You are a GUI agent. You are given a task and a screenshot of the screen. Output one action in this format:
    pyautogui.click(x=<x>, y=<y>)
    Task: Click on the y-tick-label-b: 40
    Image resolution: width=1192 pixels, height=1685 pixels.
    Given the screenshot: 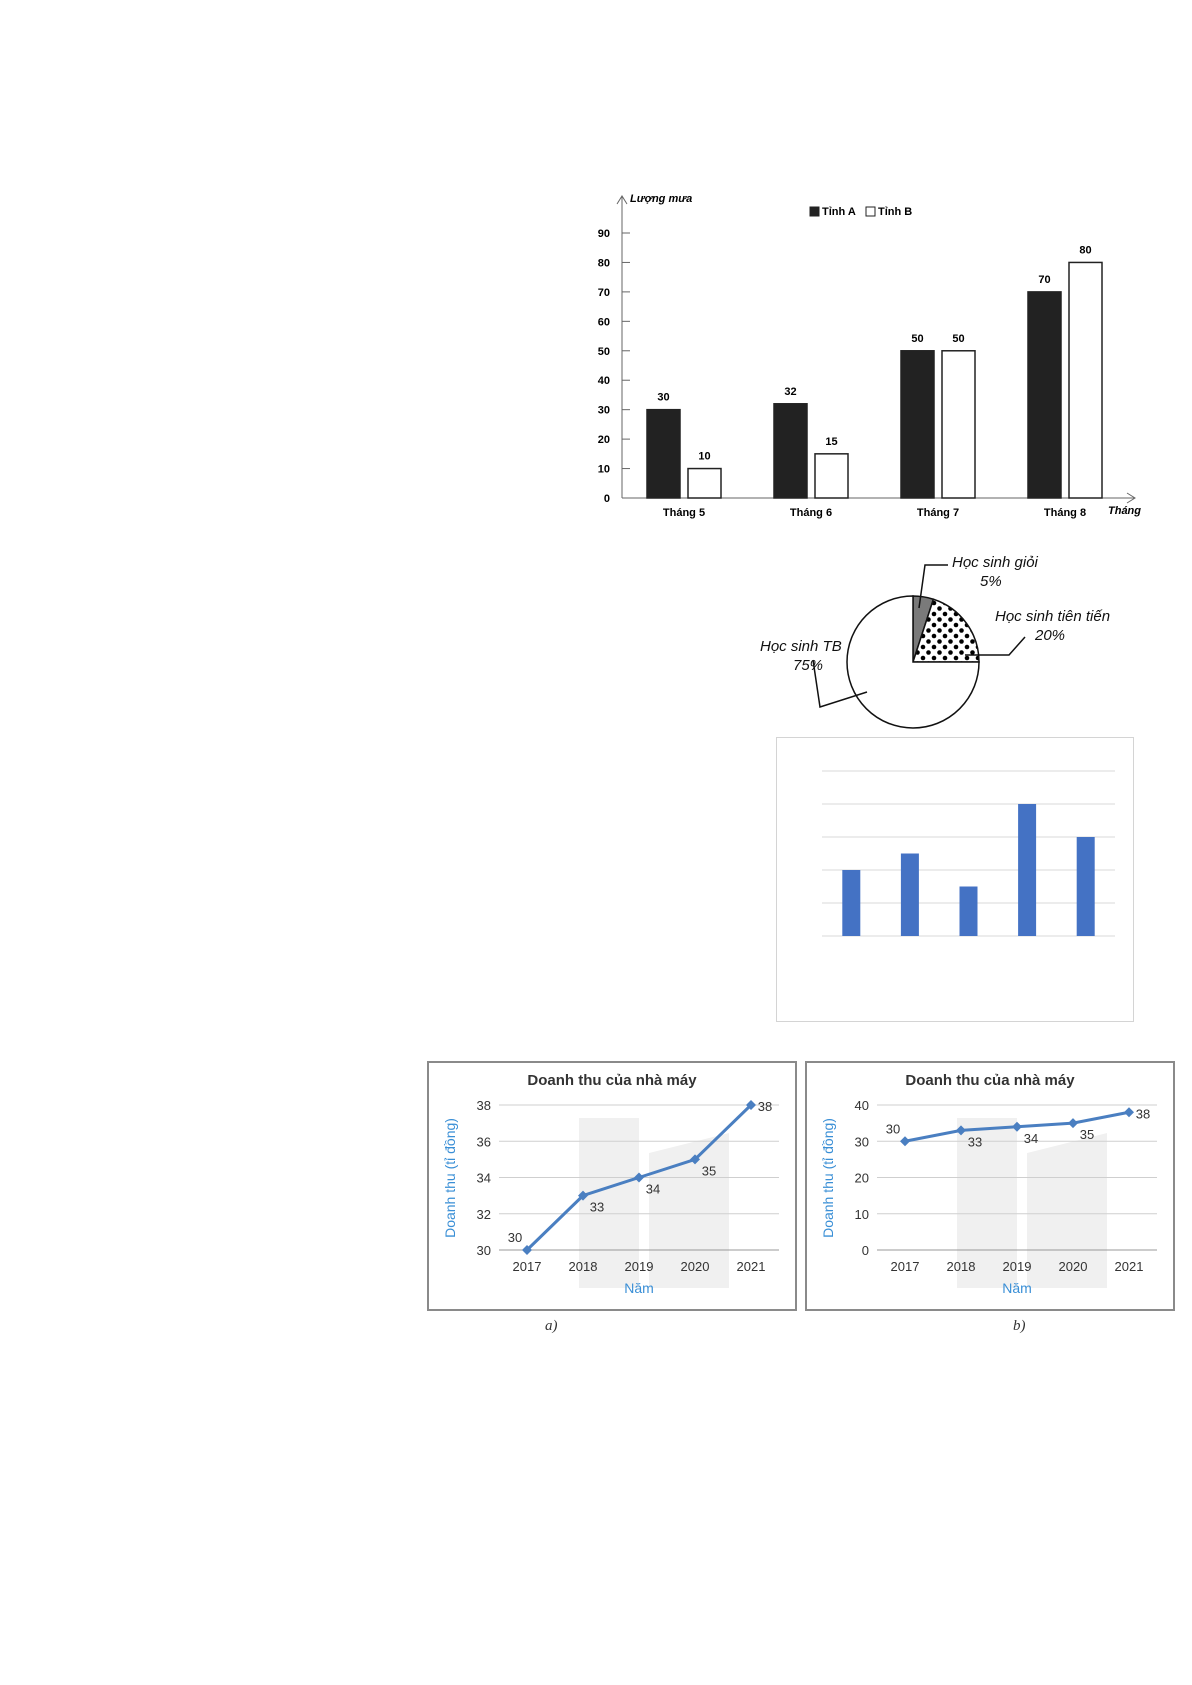 What is the action you would take?
    pyautogui.click(x=862, y=1105)
    